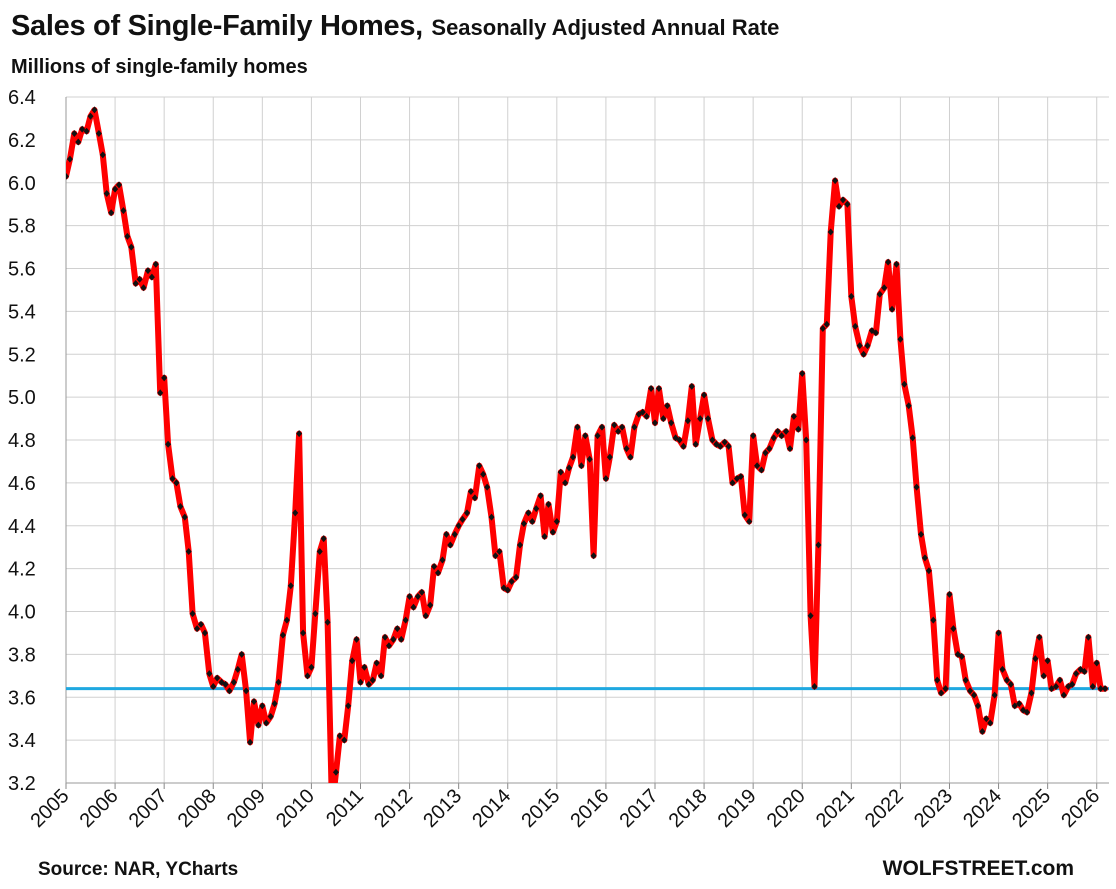  Describe the element at coordinates (22, 570) in the screenshot. I see `y-tick-label: 4.2` at that location.